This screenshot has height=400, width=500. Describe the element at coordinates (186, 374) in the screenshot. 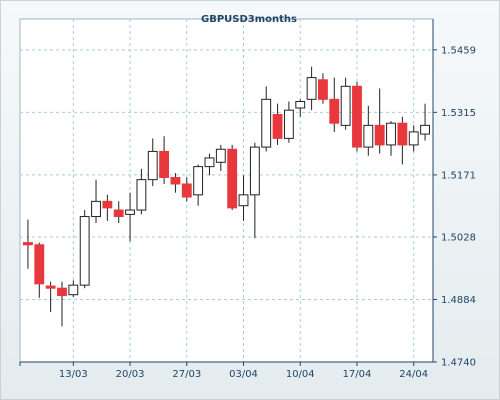

I see `x-tick-label: 27/03` at that location.